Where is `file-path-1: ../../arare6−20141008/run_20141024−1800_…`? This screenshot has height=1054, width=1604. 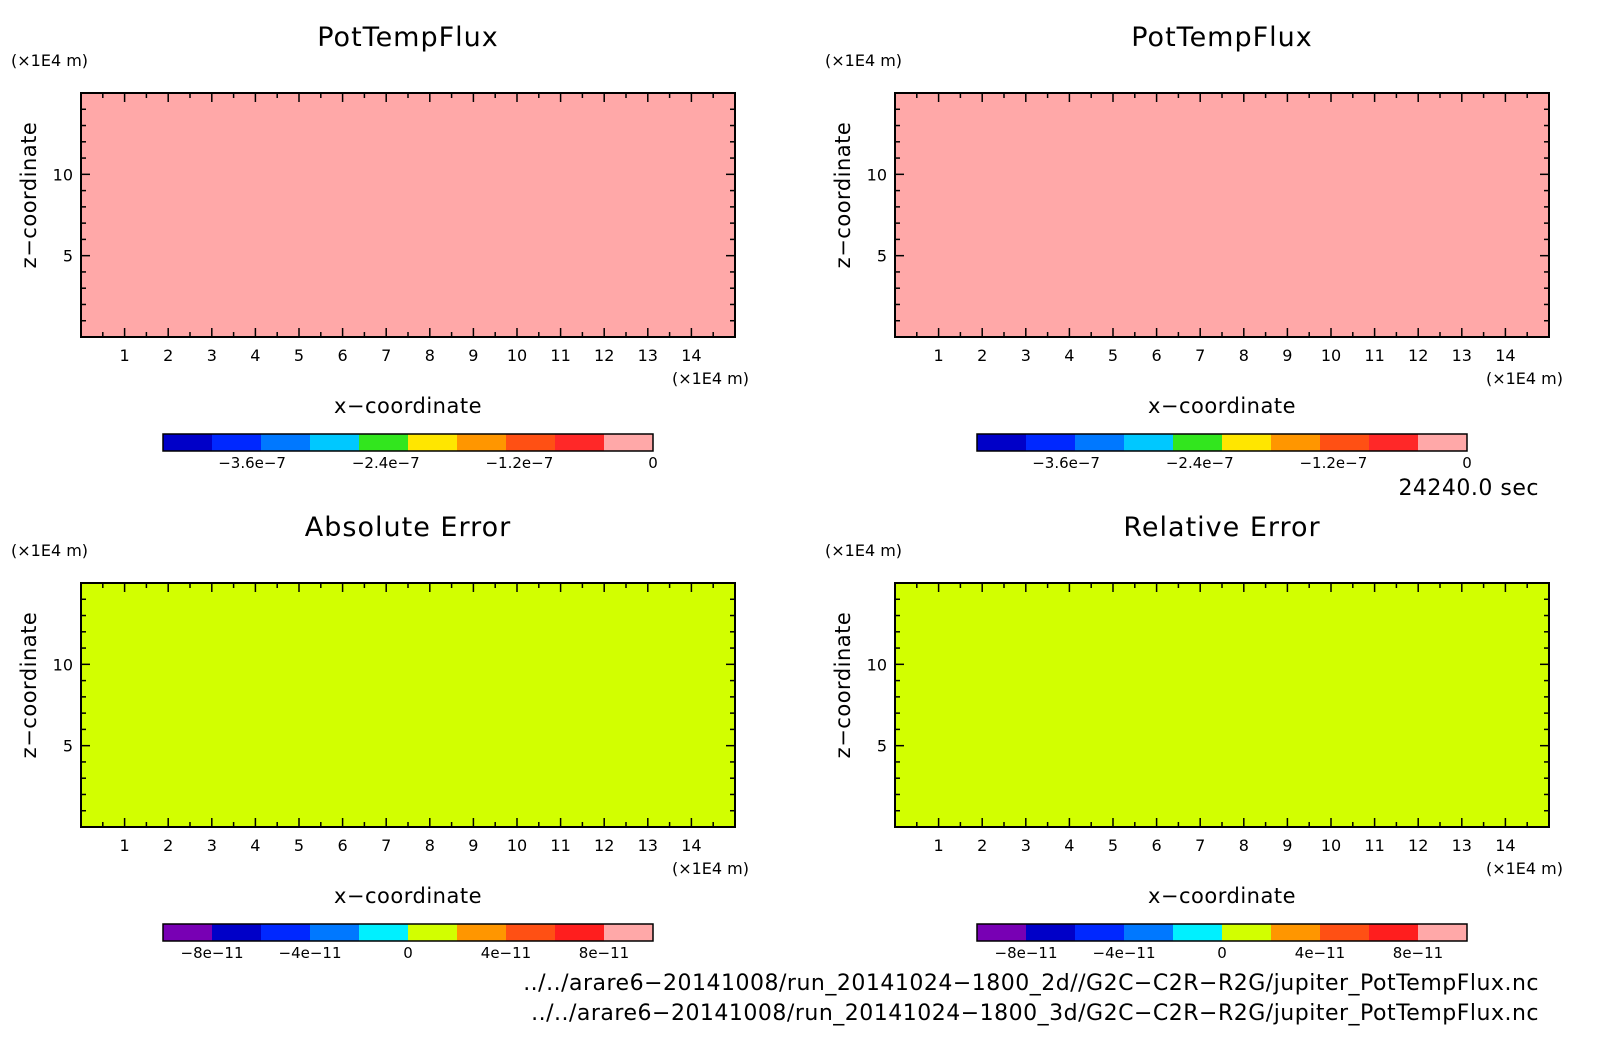
file-path-1: ../../arare6−20141008/run_20141024−1800_… is located at coordinates (1031, 983).